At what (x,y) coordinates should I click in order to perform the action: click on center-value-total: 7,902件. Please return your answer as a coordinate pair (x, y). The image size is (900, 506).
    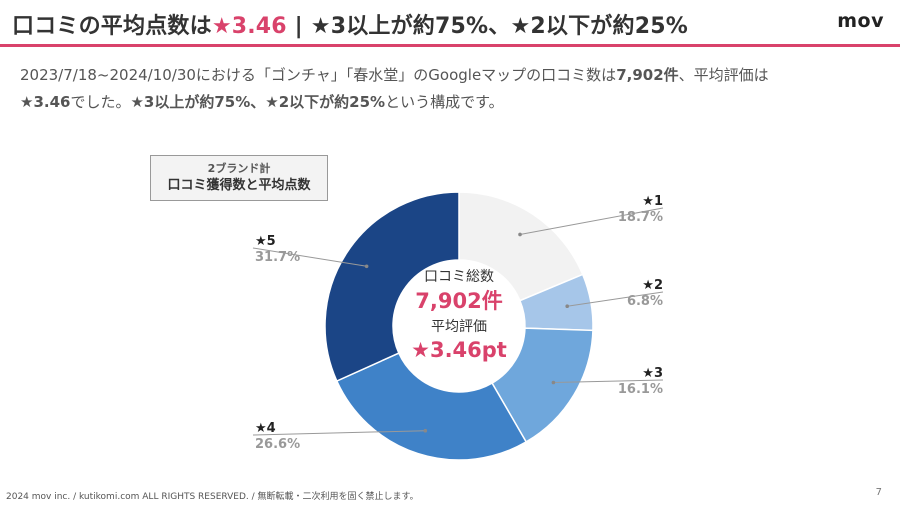
    Looking at the image, I should click on (458, 301).